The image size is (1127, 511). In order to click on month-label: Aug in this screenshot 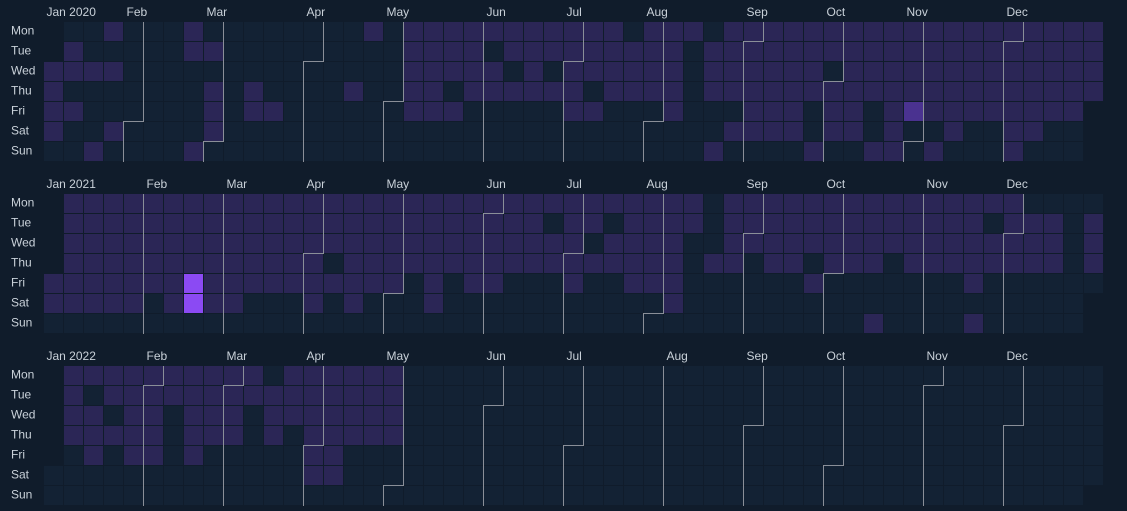, I will do `click(657, 184)`.